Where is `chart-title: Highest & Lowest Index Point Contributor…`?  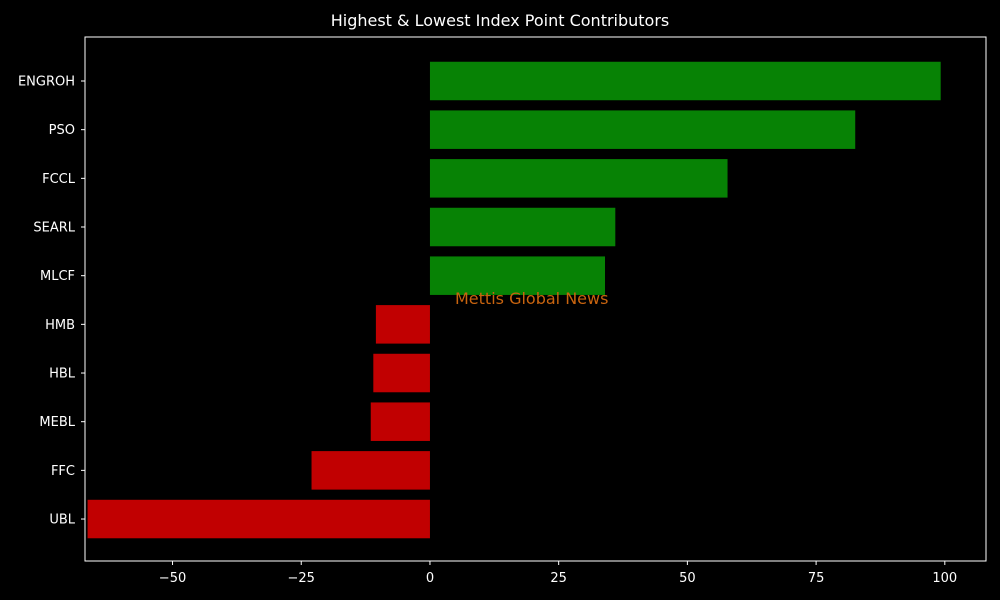
chart-title: Highest & Lowest Index Point Contributor… is located at coordinates (500, 20).